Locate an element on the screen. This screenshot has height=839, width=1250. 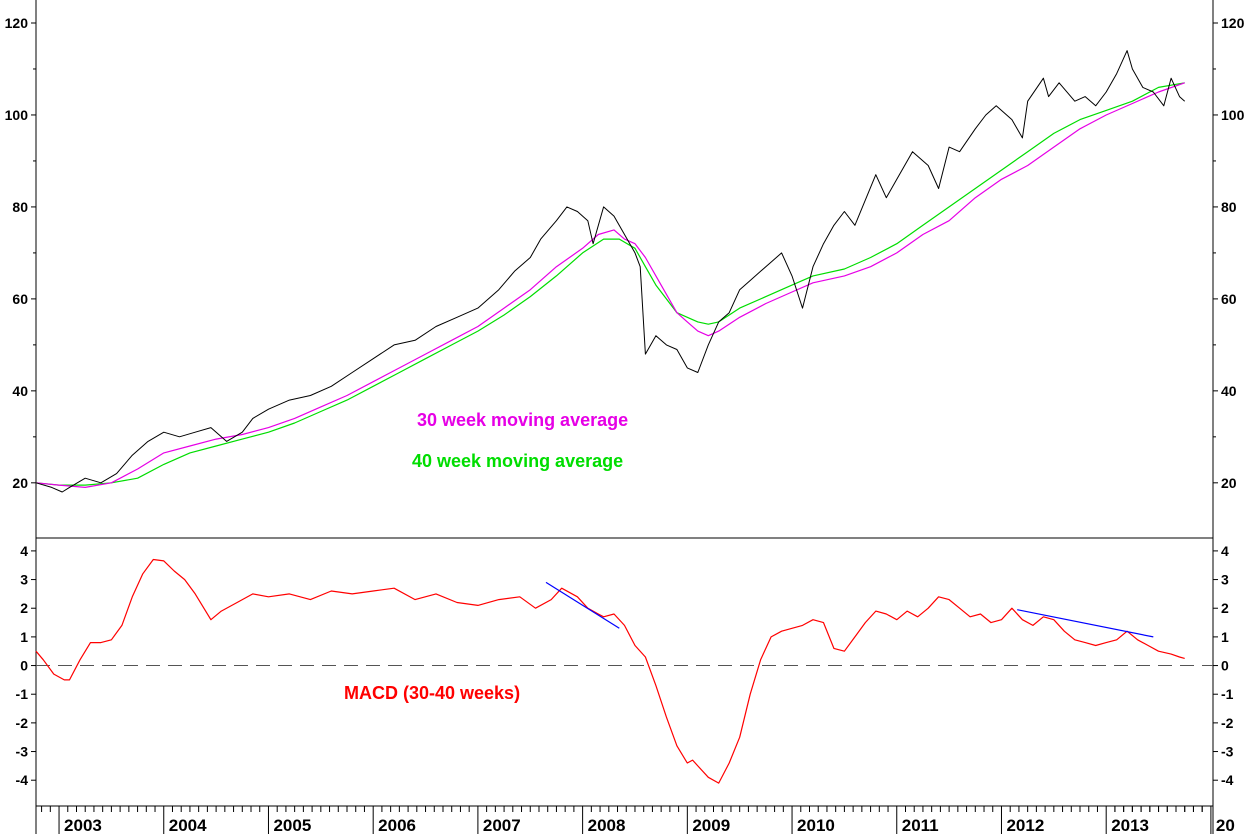
macd-ytick-label-left: 4 is located at coordinates (24, 551).